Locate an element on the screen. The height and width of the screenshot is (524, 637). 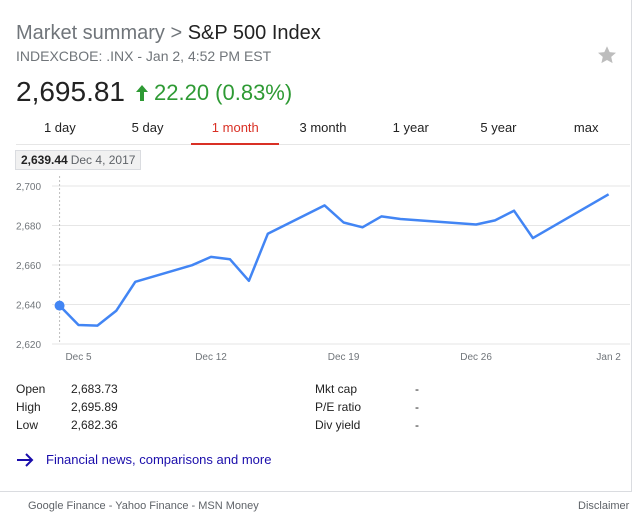
stat-label: High is located at coordinates (28, 407).